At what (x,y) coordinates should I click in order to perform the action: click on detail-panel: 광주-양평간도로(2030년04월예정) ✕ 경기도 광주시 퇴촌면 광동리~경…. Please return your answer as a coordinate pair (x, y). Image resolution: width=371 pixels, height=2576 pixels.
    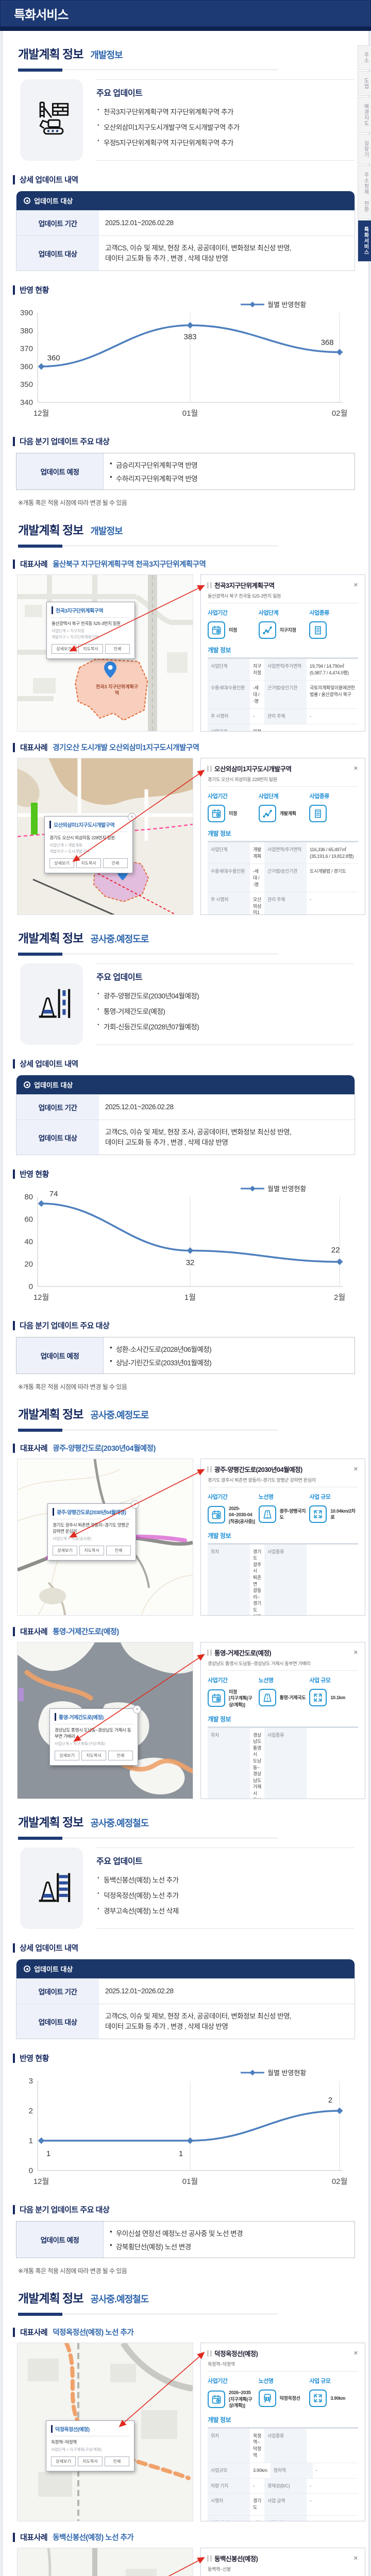
    Looking at the image, I should click on (282, 1537).